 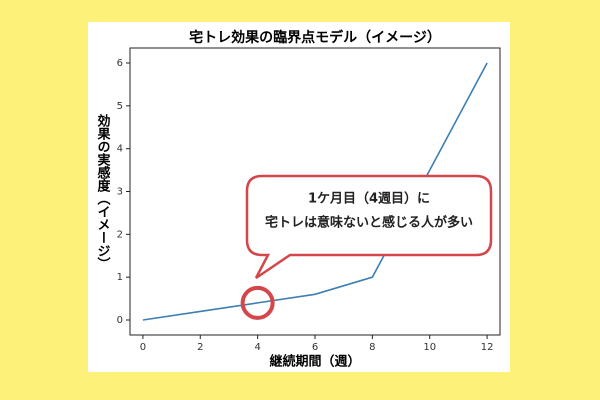 What do you see at coordinates (143, 347) in the screenshot?
I see `x-tick-label: 0` at bounding box center [143, 347].